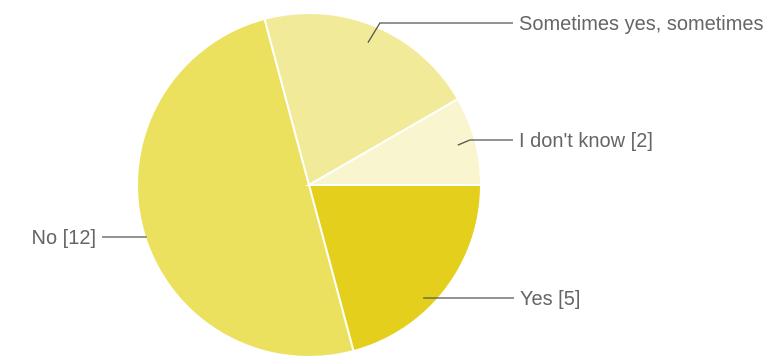 This screenshot has width=768, height=360. I want to click on pie-slice-yes, so click(395, 268).